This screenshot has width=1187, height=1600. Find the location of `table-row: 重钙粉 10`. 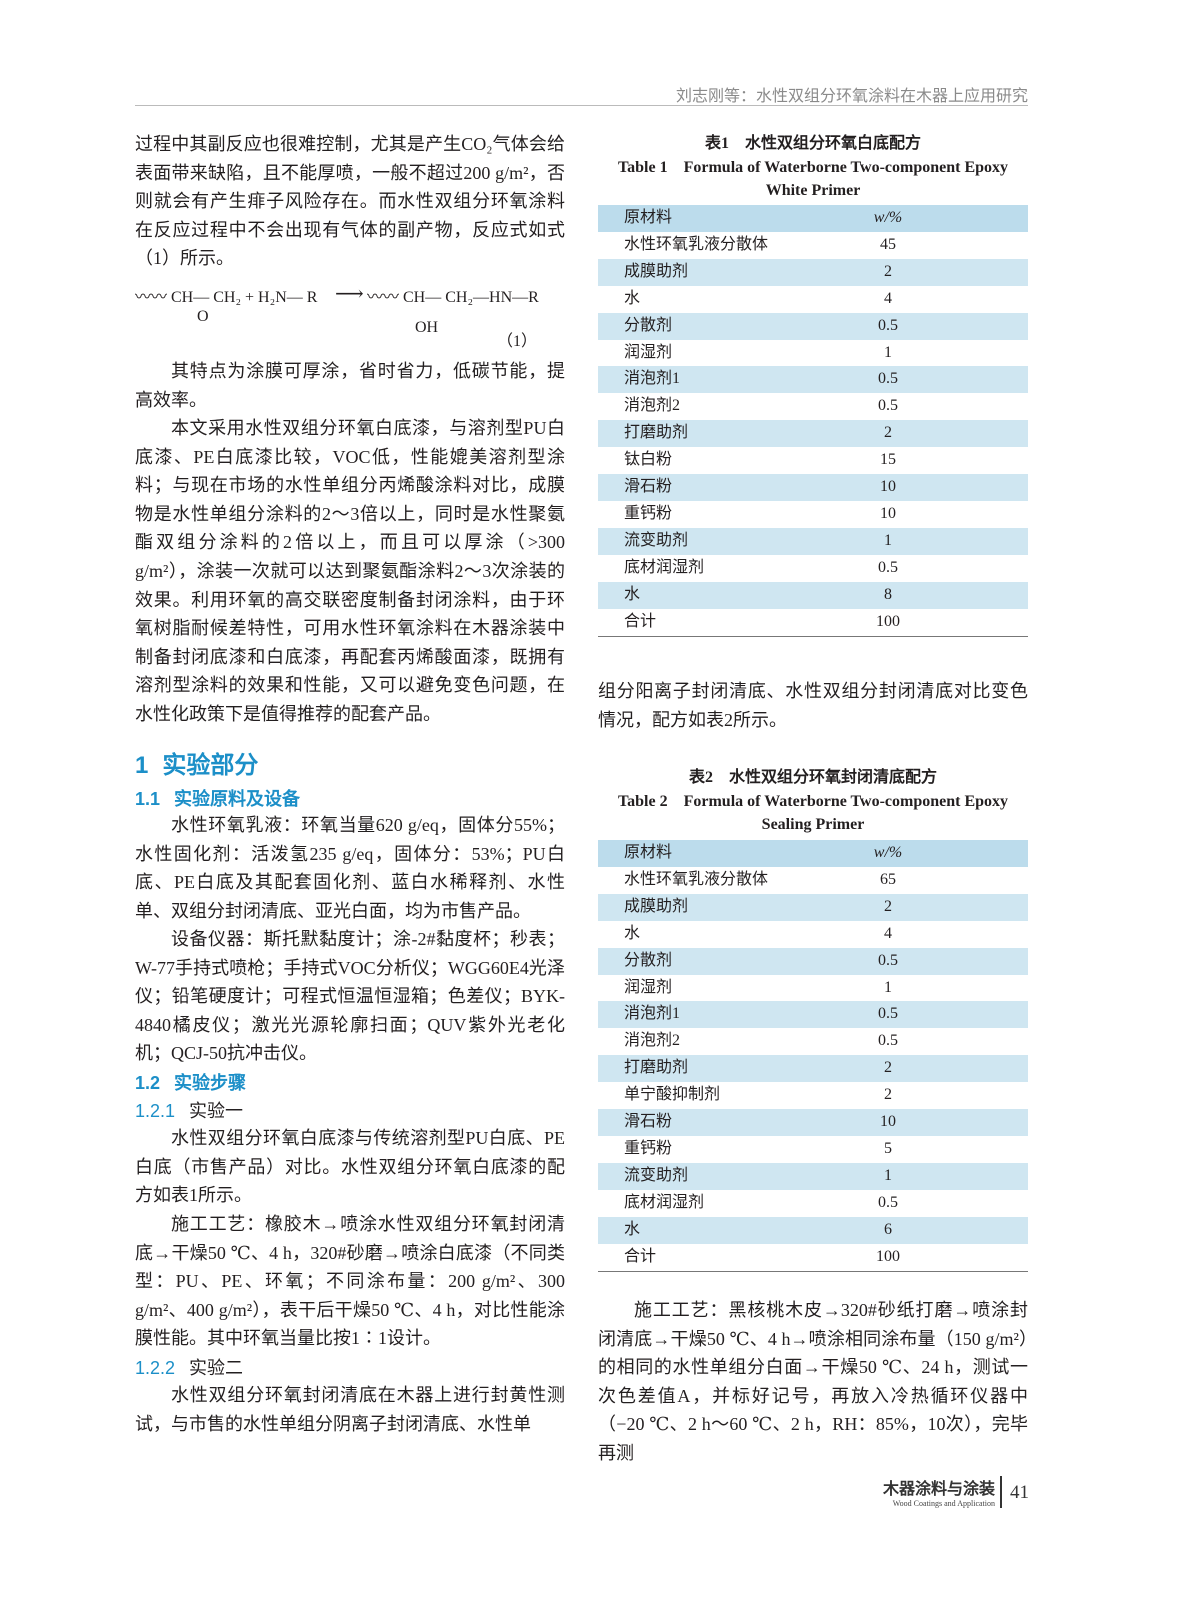

table-row: 重钙粉 10 is located at coordinates (813, 514).